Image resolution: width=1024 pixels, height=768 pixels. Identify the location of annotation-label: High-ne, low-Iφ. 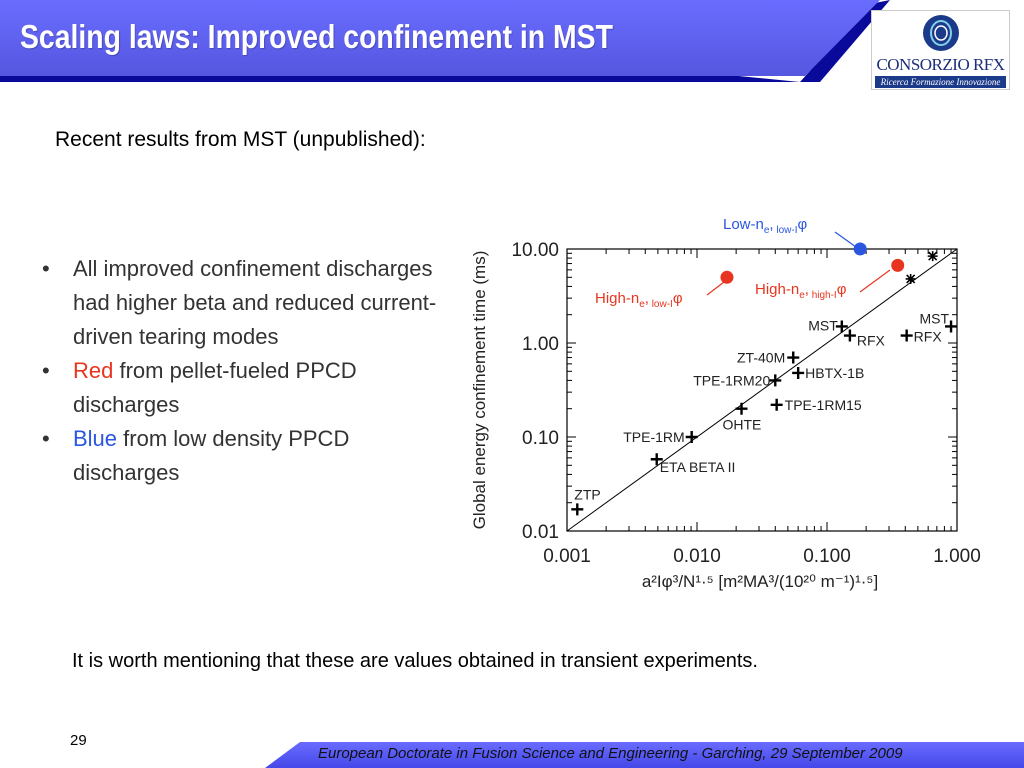
(639, 300).